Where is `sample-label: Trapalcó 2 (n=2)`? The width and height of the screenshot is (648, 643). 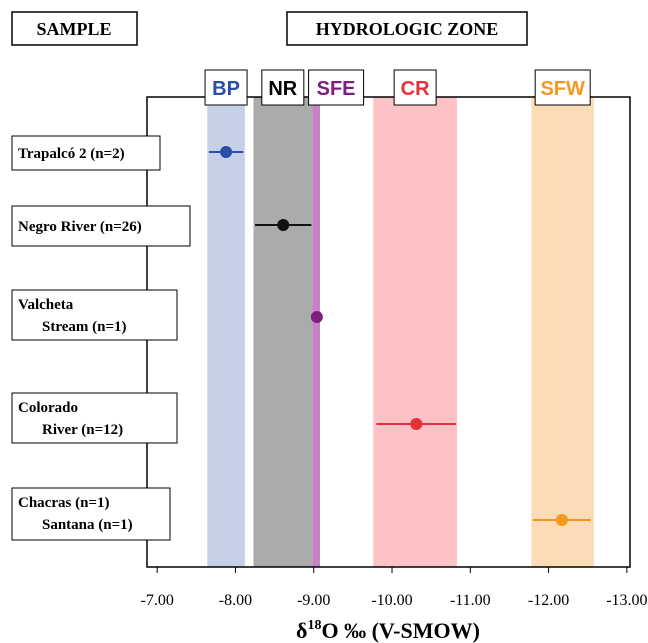 sample-label: Trapalcó 2 (n=2) is located at coordinates (71, 154).